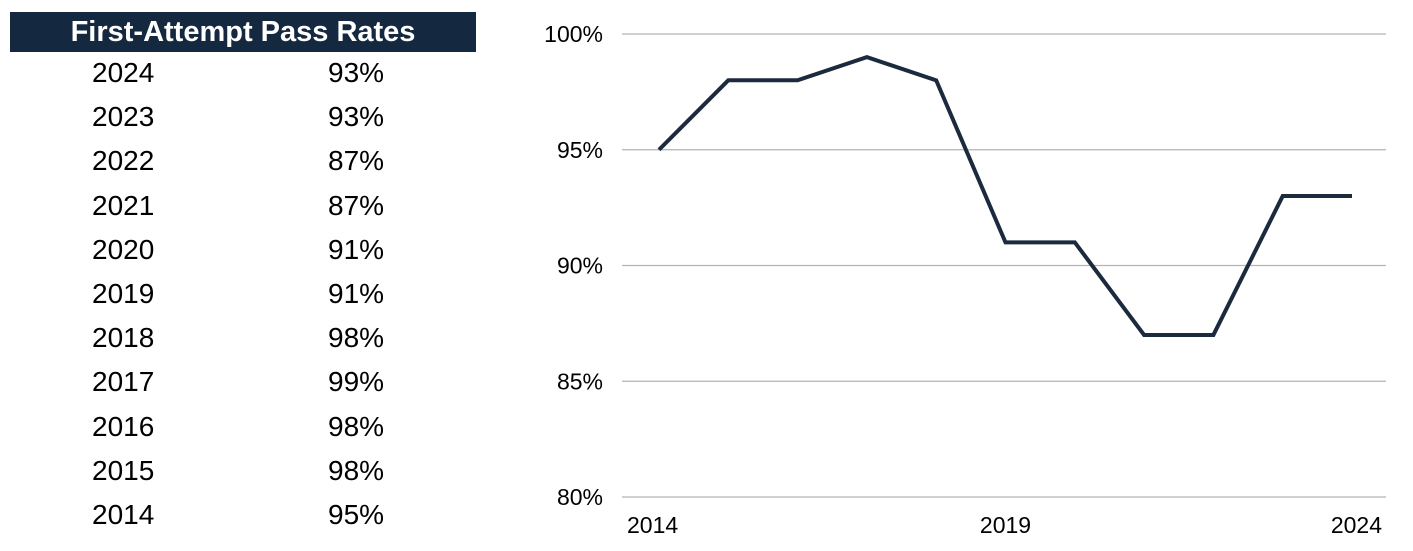 The image size is (1413, 551). What do you see at coordinates (243, 162) in the screenshot?
I see `table-row: 2022 87%` at bounding box center [243, 162].